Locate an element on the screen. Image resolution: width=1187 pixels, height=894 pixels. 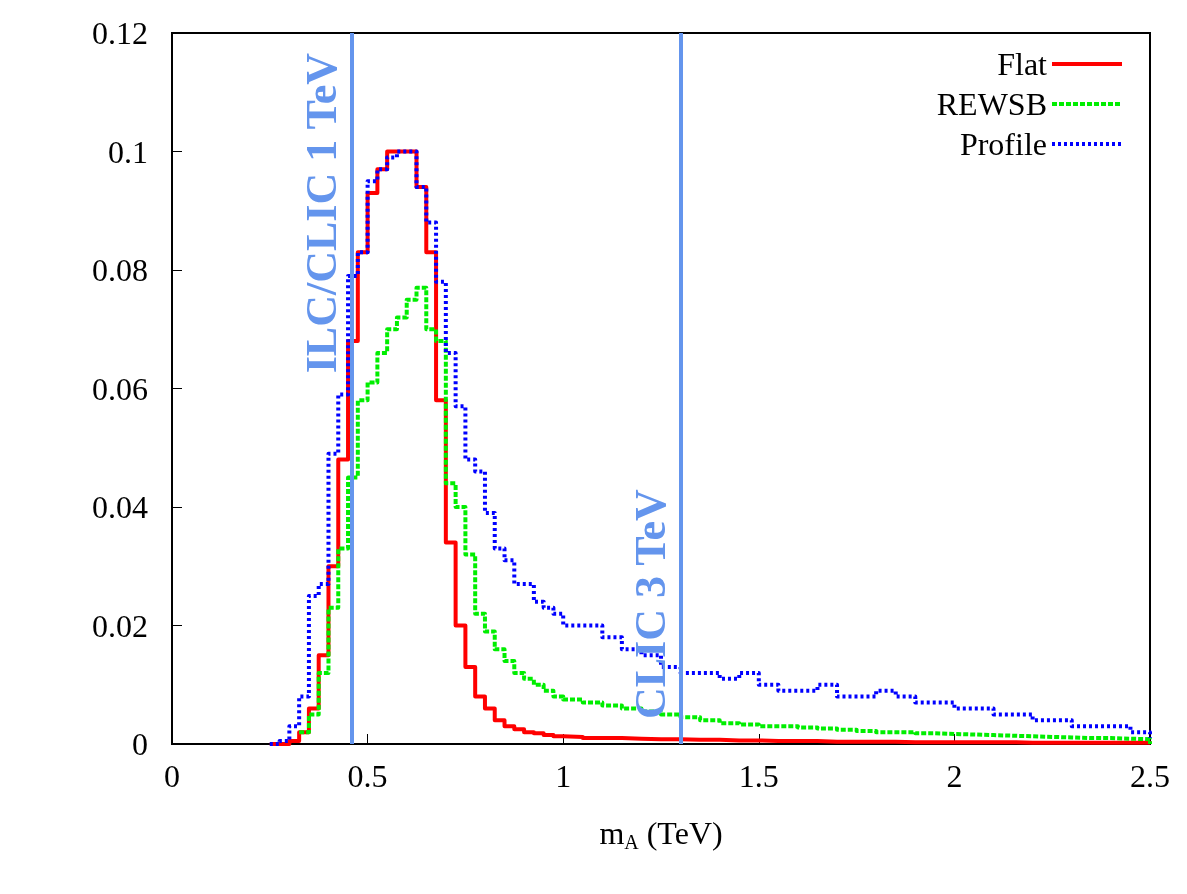
y-tick-label: 0.08 is located at coordinates (120, 270).